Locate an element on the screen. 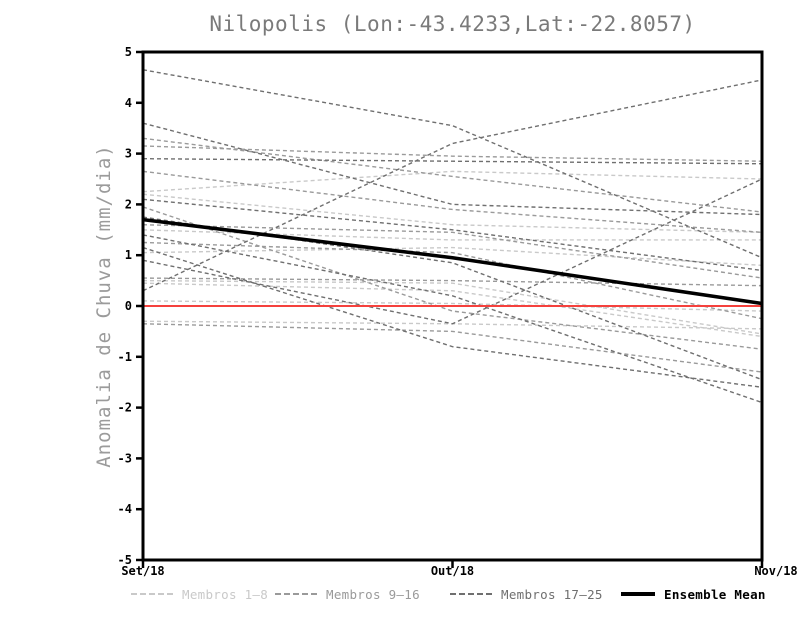 The width and height of the screenshot is (800, 618). y-tick-label: 3 is located at coordinates (128, 154).